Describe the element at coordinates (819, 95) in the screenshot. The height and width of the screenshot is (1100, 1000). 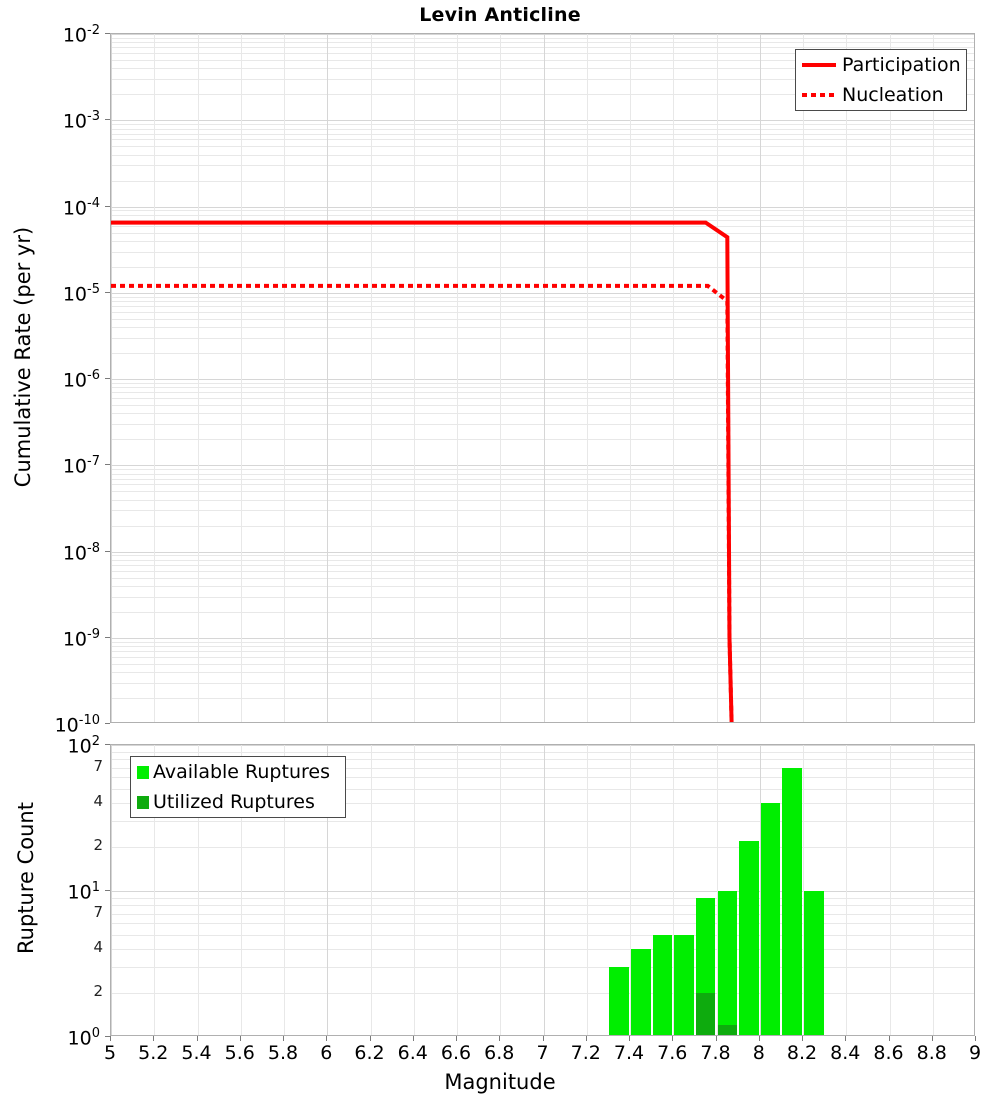
I see `nucleation-line-icon` at that location.